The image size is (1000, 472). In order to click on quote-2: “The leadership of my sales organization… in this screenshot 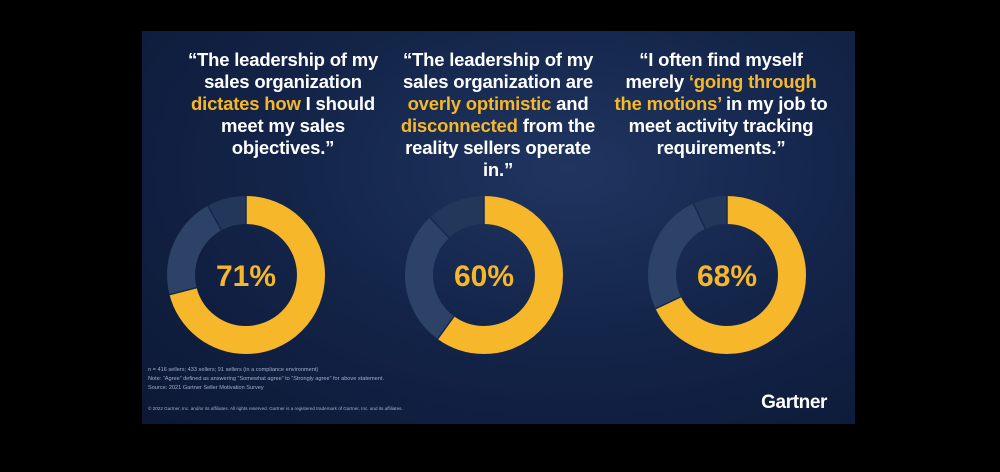, I will do `click(498, 115)`.